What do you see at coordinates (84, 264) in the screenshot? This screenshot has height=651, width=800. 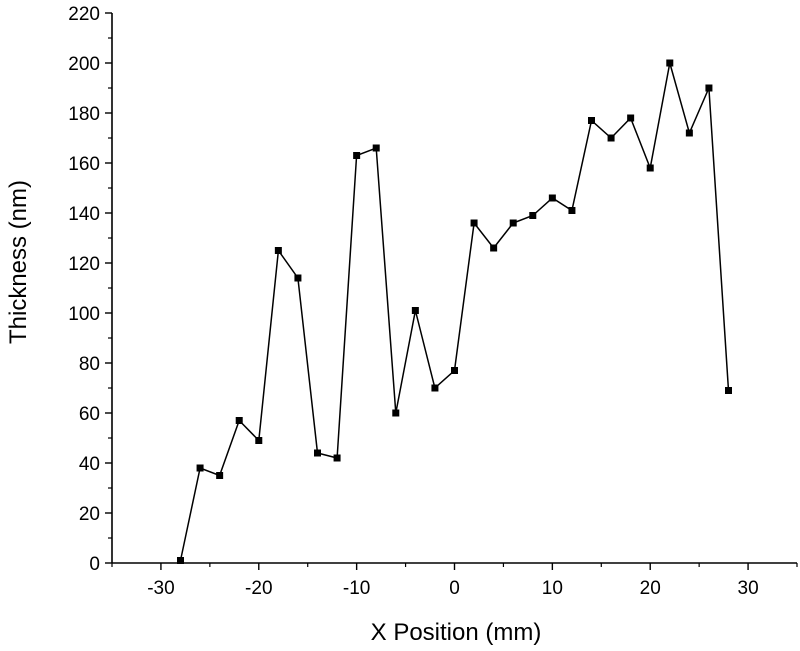 I see `y-tick-label: 120` at bounding box center [84, 264].